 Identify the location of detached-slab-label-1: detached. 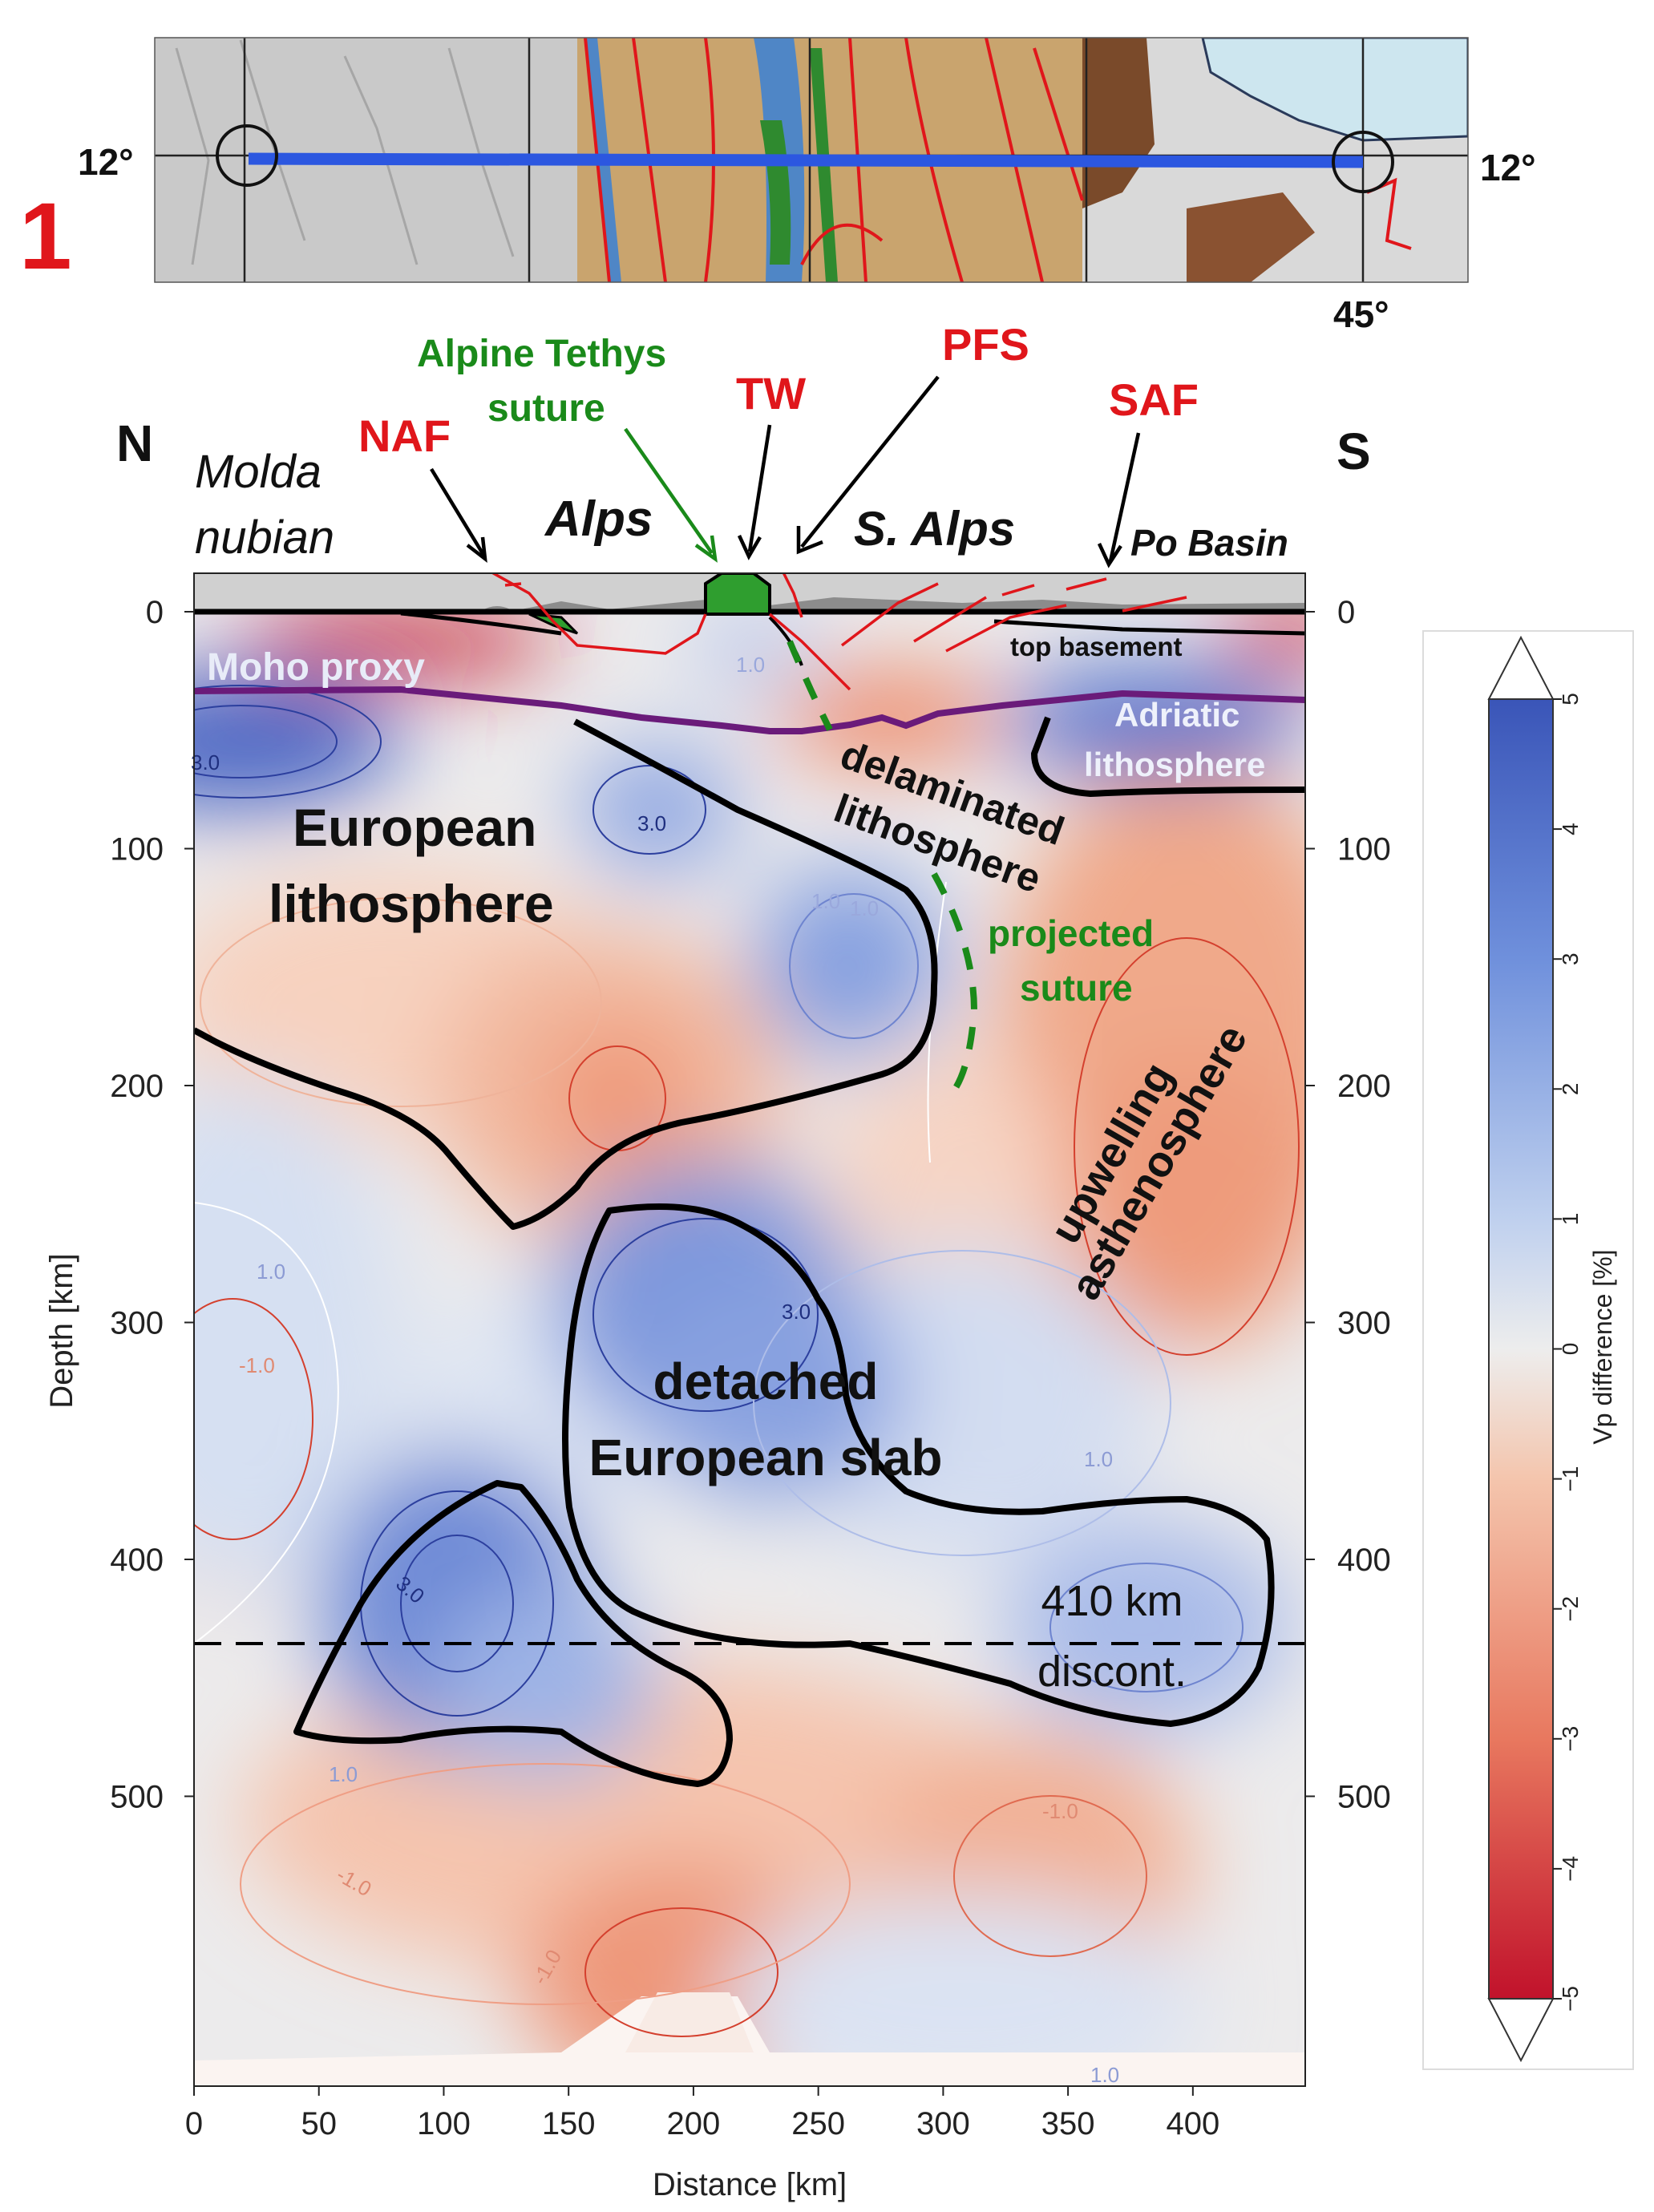
(766, 1381).